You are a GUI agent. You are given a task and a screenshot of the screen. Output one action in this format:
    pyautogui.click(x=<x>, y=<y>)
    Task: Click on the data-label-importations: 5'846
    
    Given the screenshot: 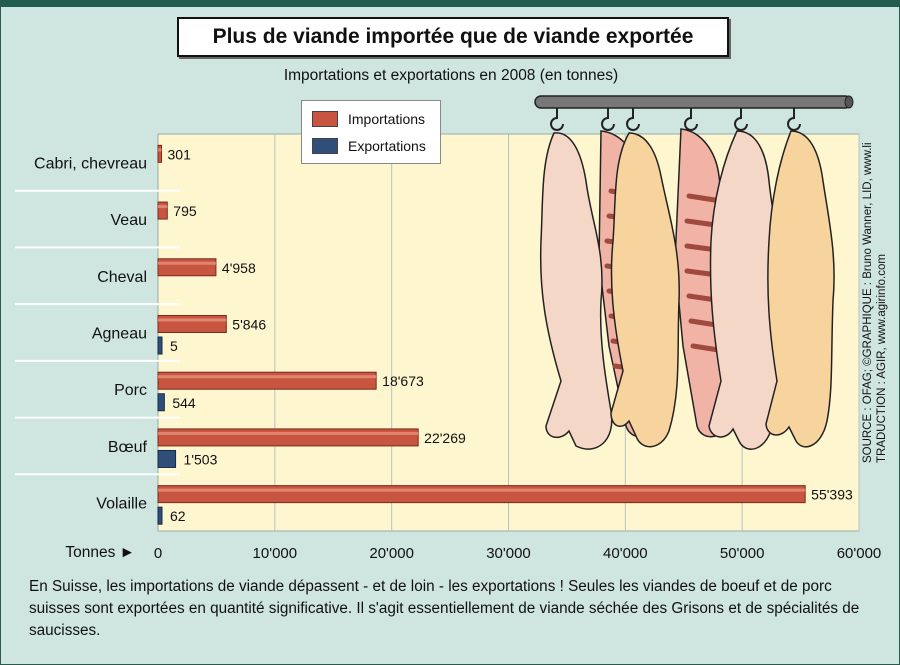 What is the action you would take?
    pyautogui.click(x=249, y=324)
    